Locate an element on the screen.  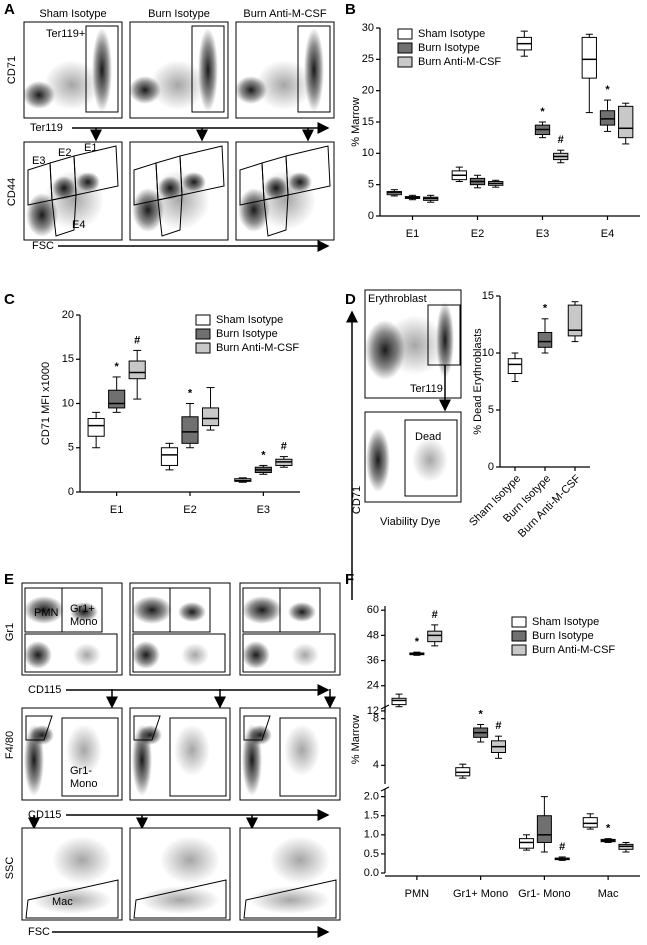
gate-label: Ter119+ is located at coordinates (65, 34).